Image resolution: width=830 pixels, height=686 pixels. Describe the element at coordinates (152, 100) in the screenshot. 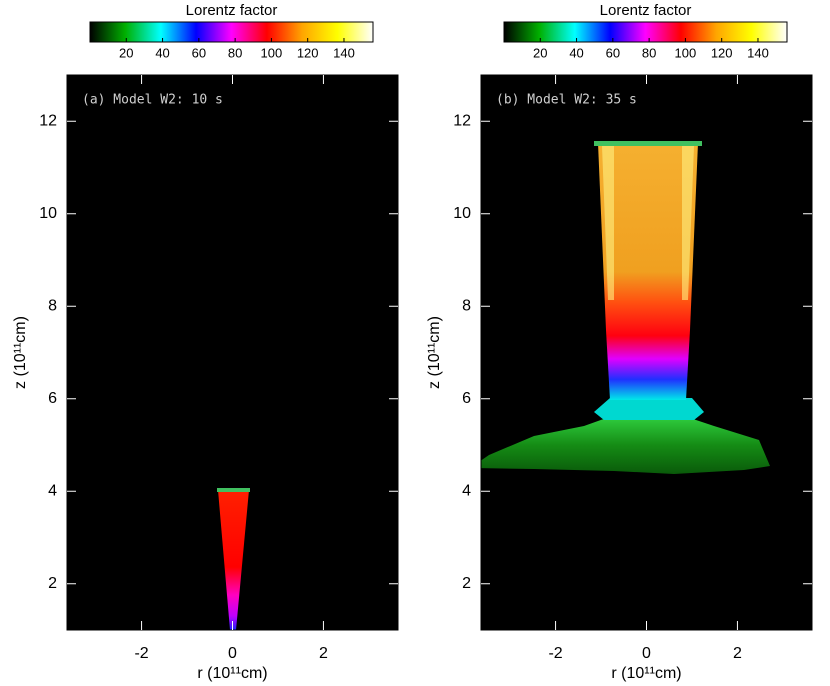

I see `annotation: (a) Model W2: 10 s` at that location.